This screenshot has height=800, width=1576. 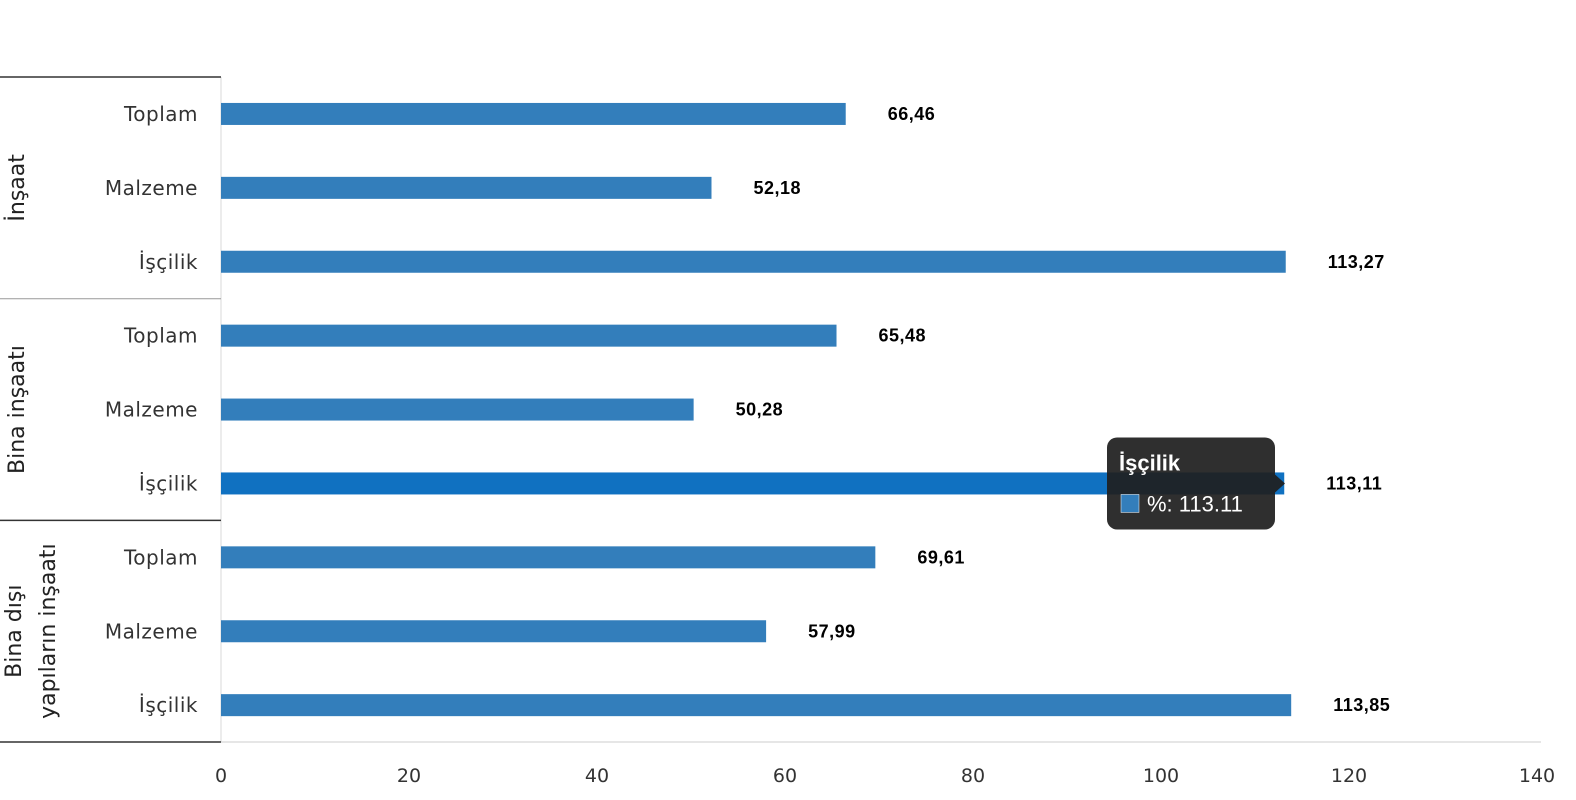 What do you see at coordinates (409, 776) in the screenshot?
I see `x-tick-label: 20` at bounding box center [409, 776].